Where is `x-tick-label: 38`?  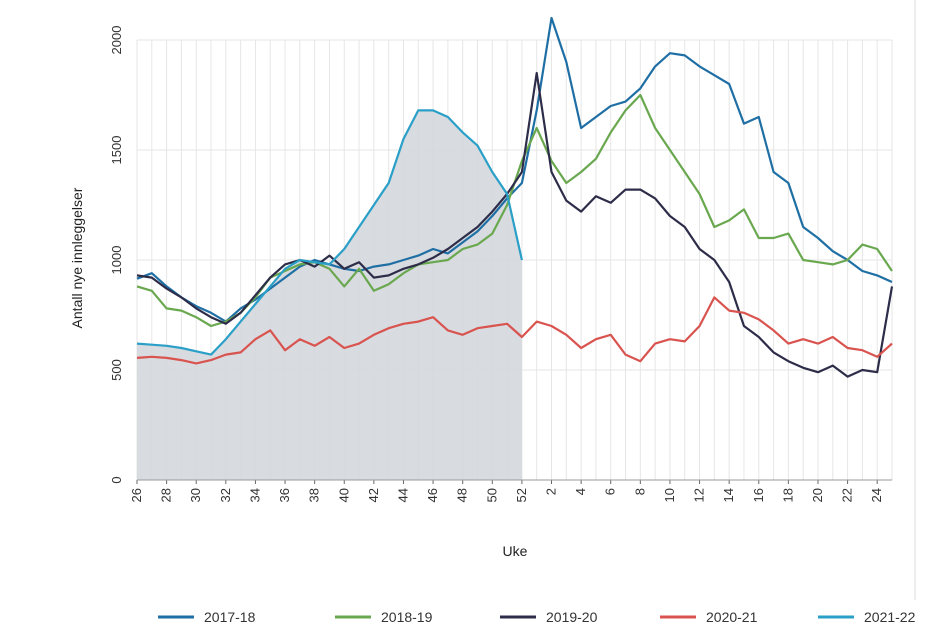 x-tick-label: 38 is located at coordinates (314, 495).